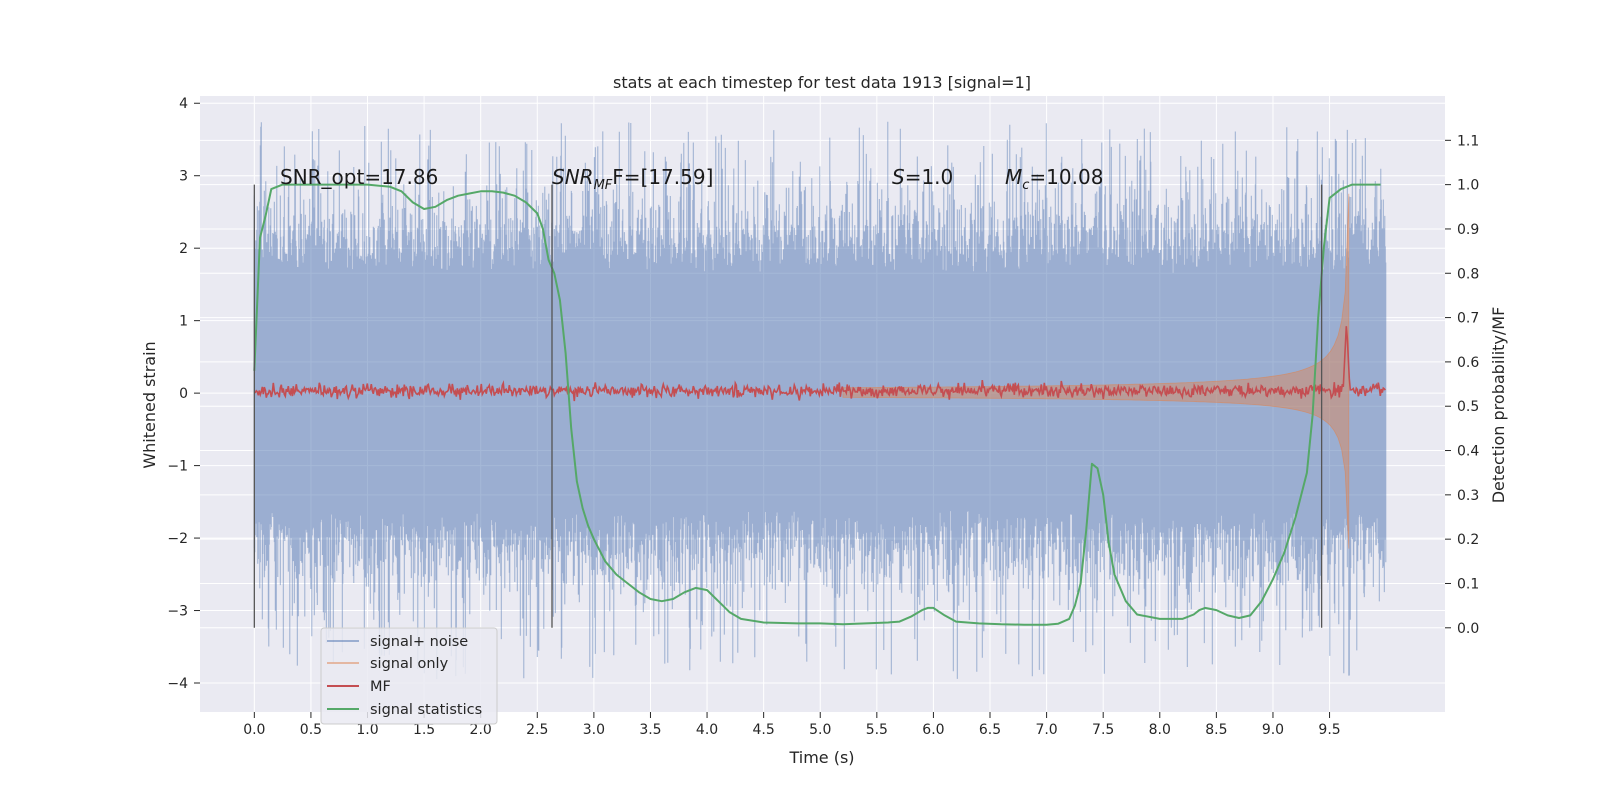 Image resolution: width=1600 pixels, height=804 pixels. What do you see at coordinates (990, 730) in the screenshot?
I see `x-tick-label: 6.5` at bounding box center [990, 730].